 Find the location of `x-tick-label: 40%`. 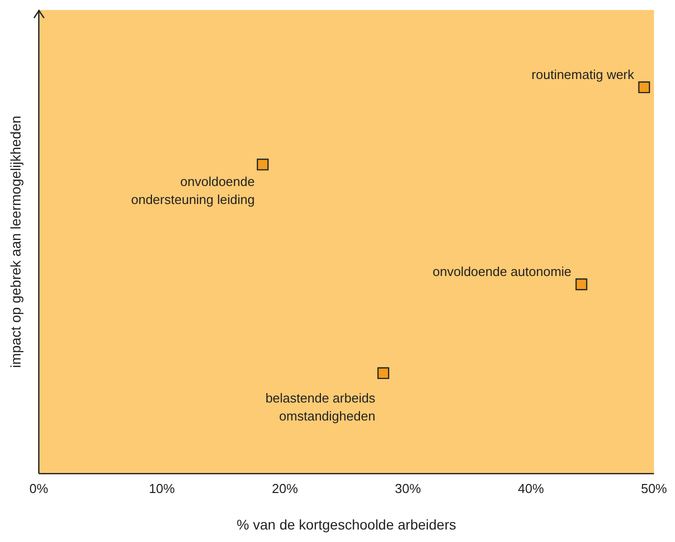

x-tick-label: 40% is located at coordinates (531, 488).